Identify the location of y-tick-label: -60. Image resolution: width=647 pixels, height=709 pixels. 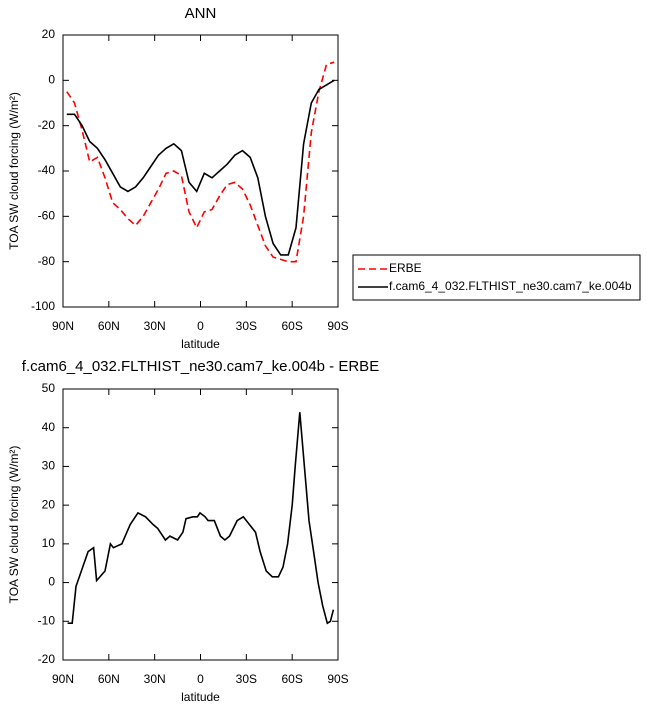
(47, 216).